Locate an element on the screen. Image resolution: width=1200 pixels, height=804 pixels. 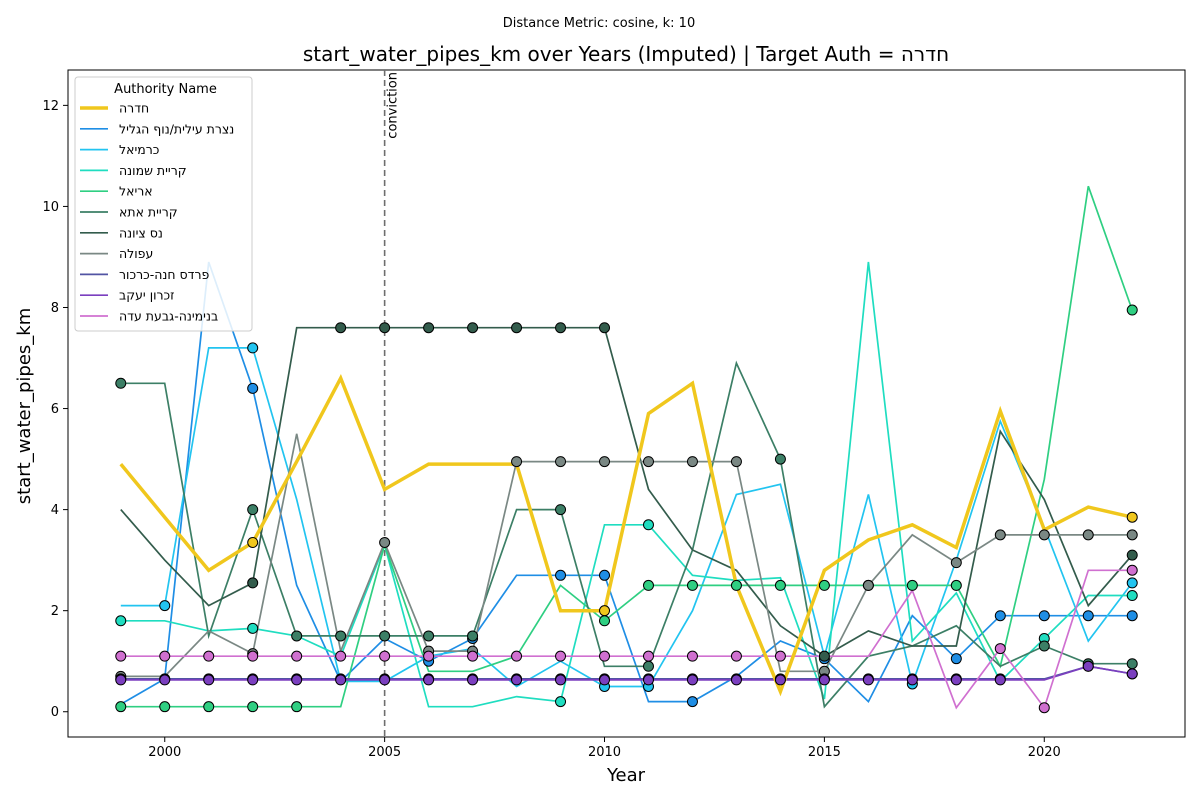
legend-label: קריית שמונה is located at coordinates (153, 170).